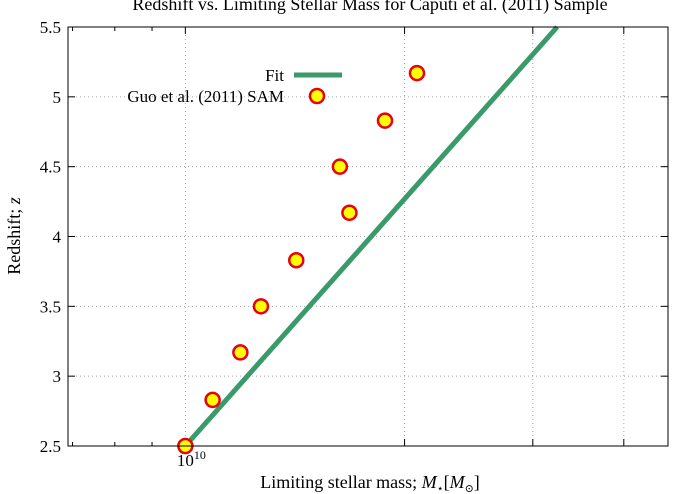 This screenshot has width=673, height=494. I want to click on legend-swatch-sam, so click(317, 96).